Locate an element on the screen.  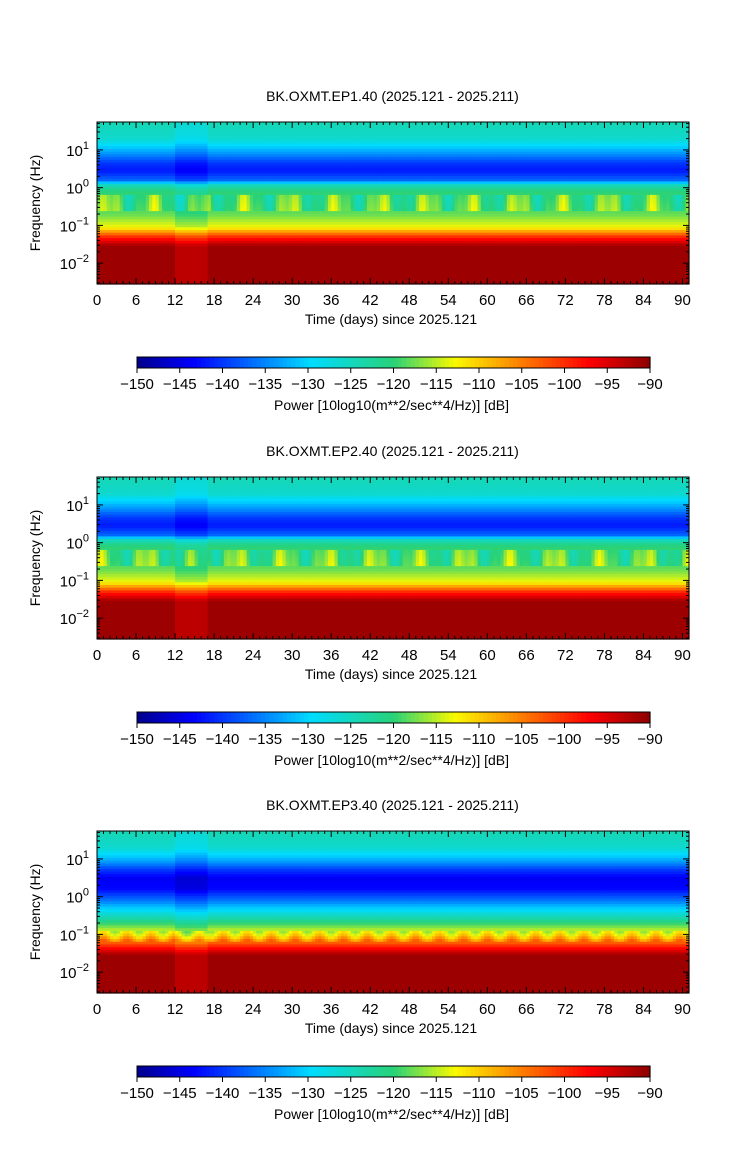
chart-title: BK.OXMT.EP1.40 (2025.121 - 2025.211) is located at coordinates (375, 96).